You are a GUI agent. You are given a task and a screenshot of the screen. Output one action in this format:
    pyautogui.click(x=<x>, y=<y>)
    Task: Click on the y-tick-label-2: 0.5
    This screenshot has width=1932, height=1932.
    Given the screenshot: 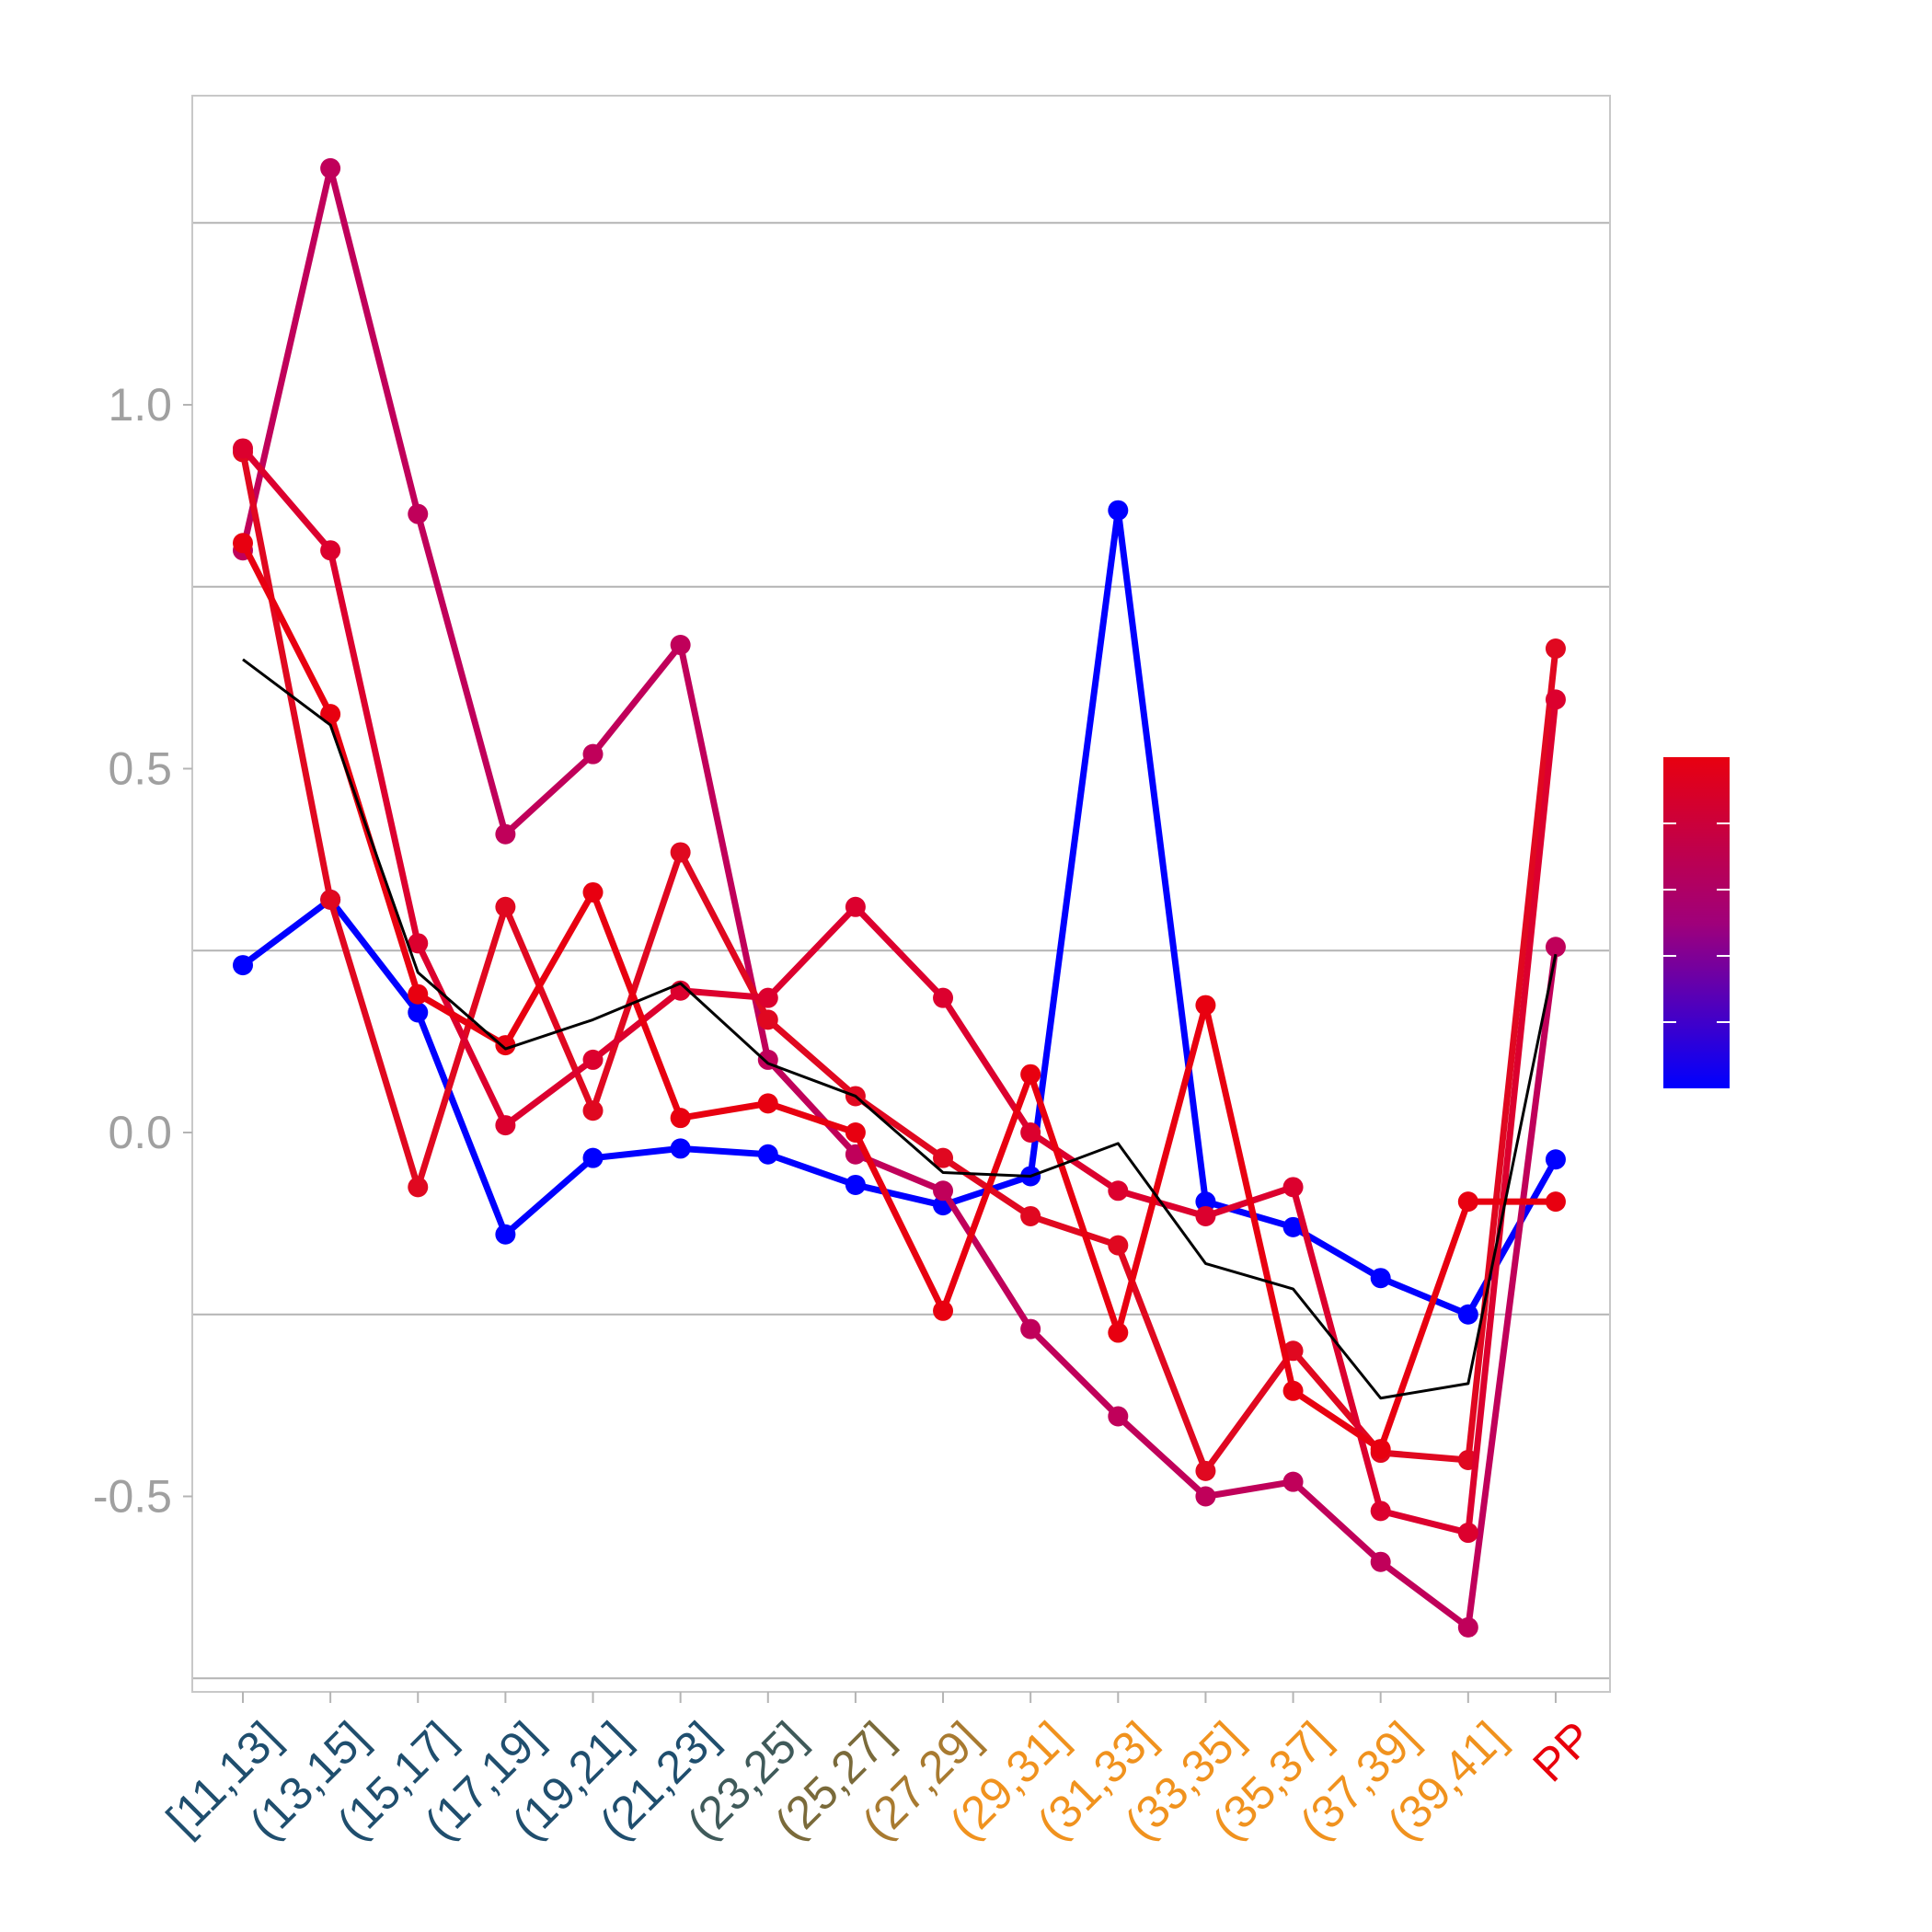 What is the action you would take?
    pyautogui.click(x=140, y=769)
    